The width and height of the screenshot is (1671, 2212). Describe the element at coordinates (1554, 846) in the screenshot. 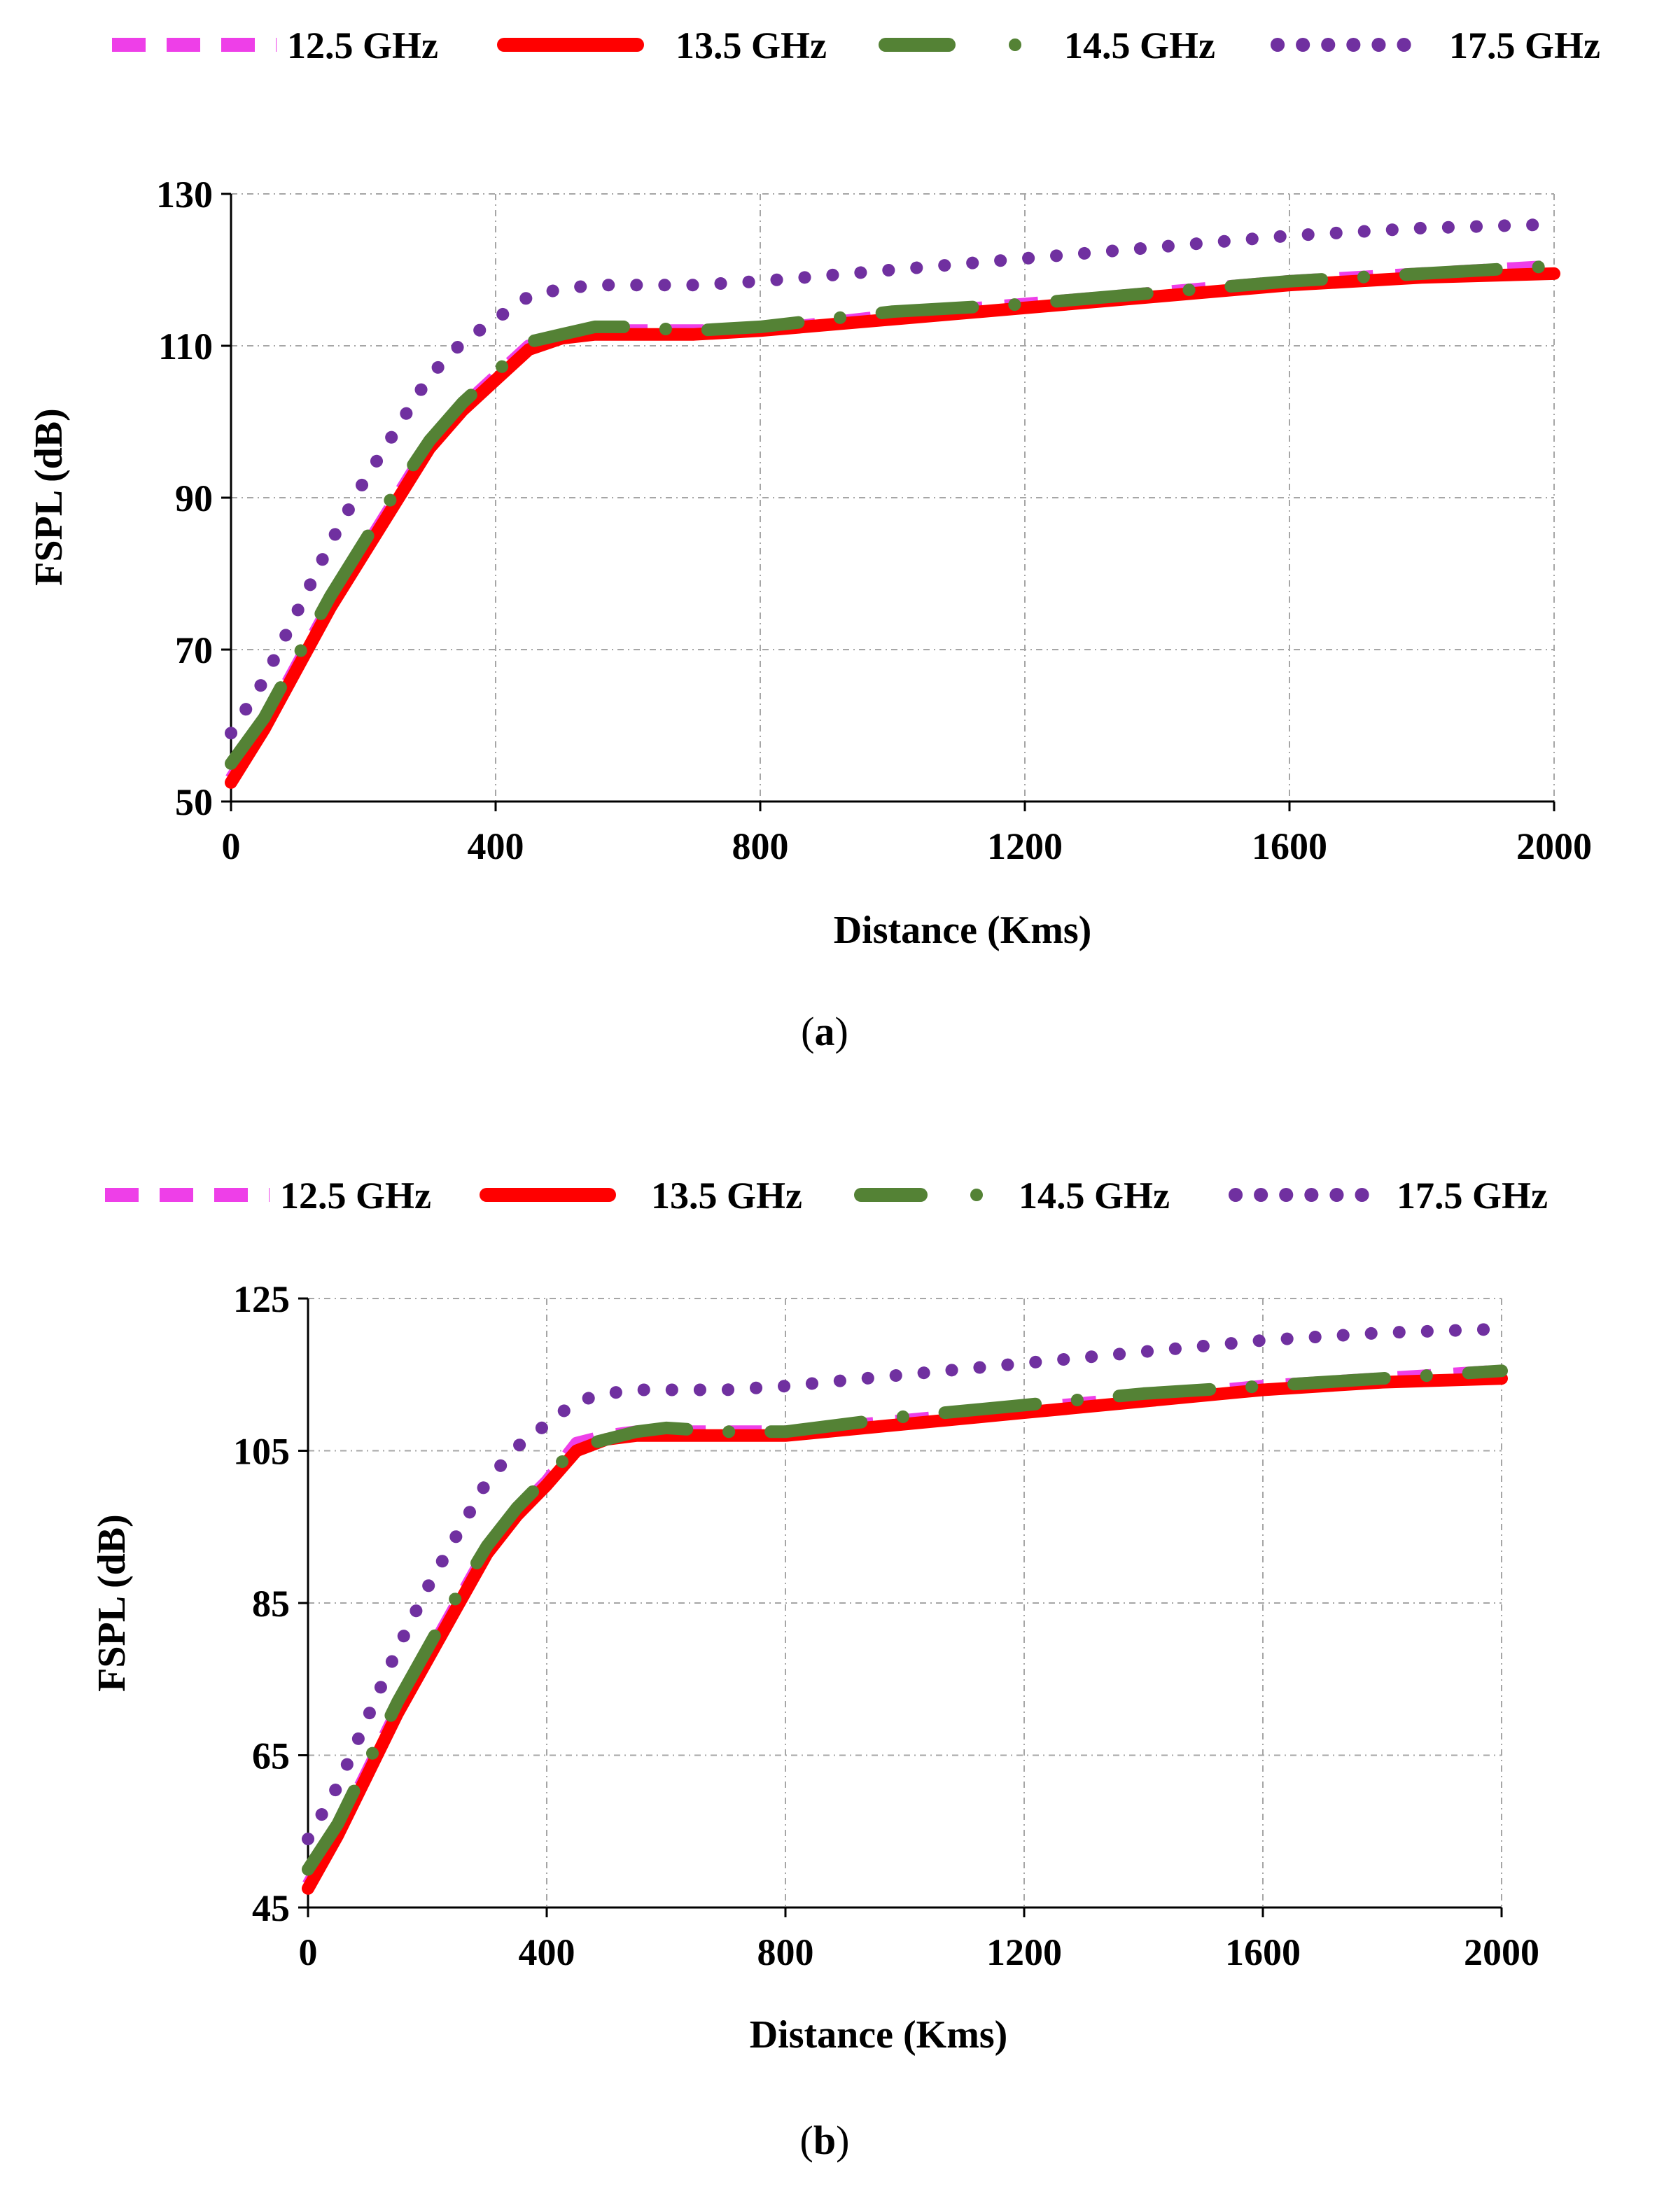

I see `panel-a-x-tick-label: 2000` at that location.